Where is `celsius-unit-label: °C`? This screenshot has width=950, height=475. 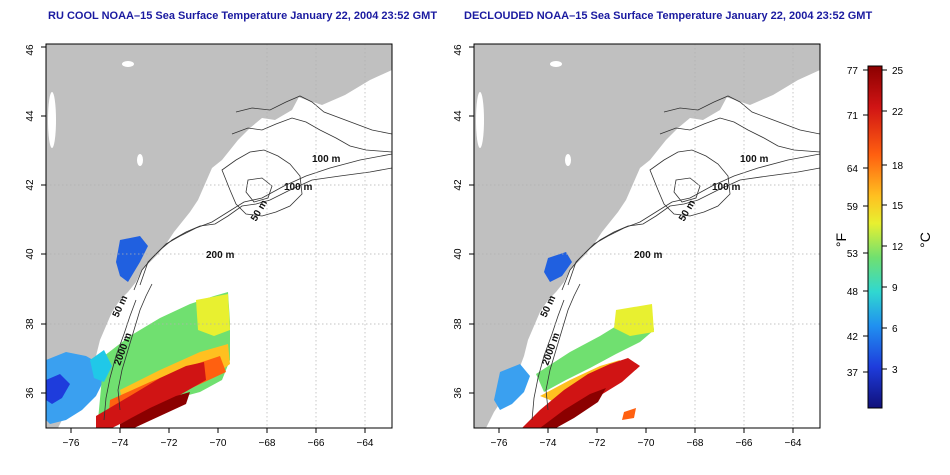 celsius-unit-label: °C is located at coordinates (925, 240).